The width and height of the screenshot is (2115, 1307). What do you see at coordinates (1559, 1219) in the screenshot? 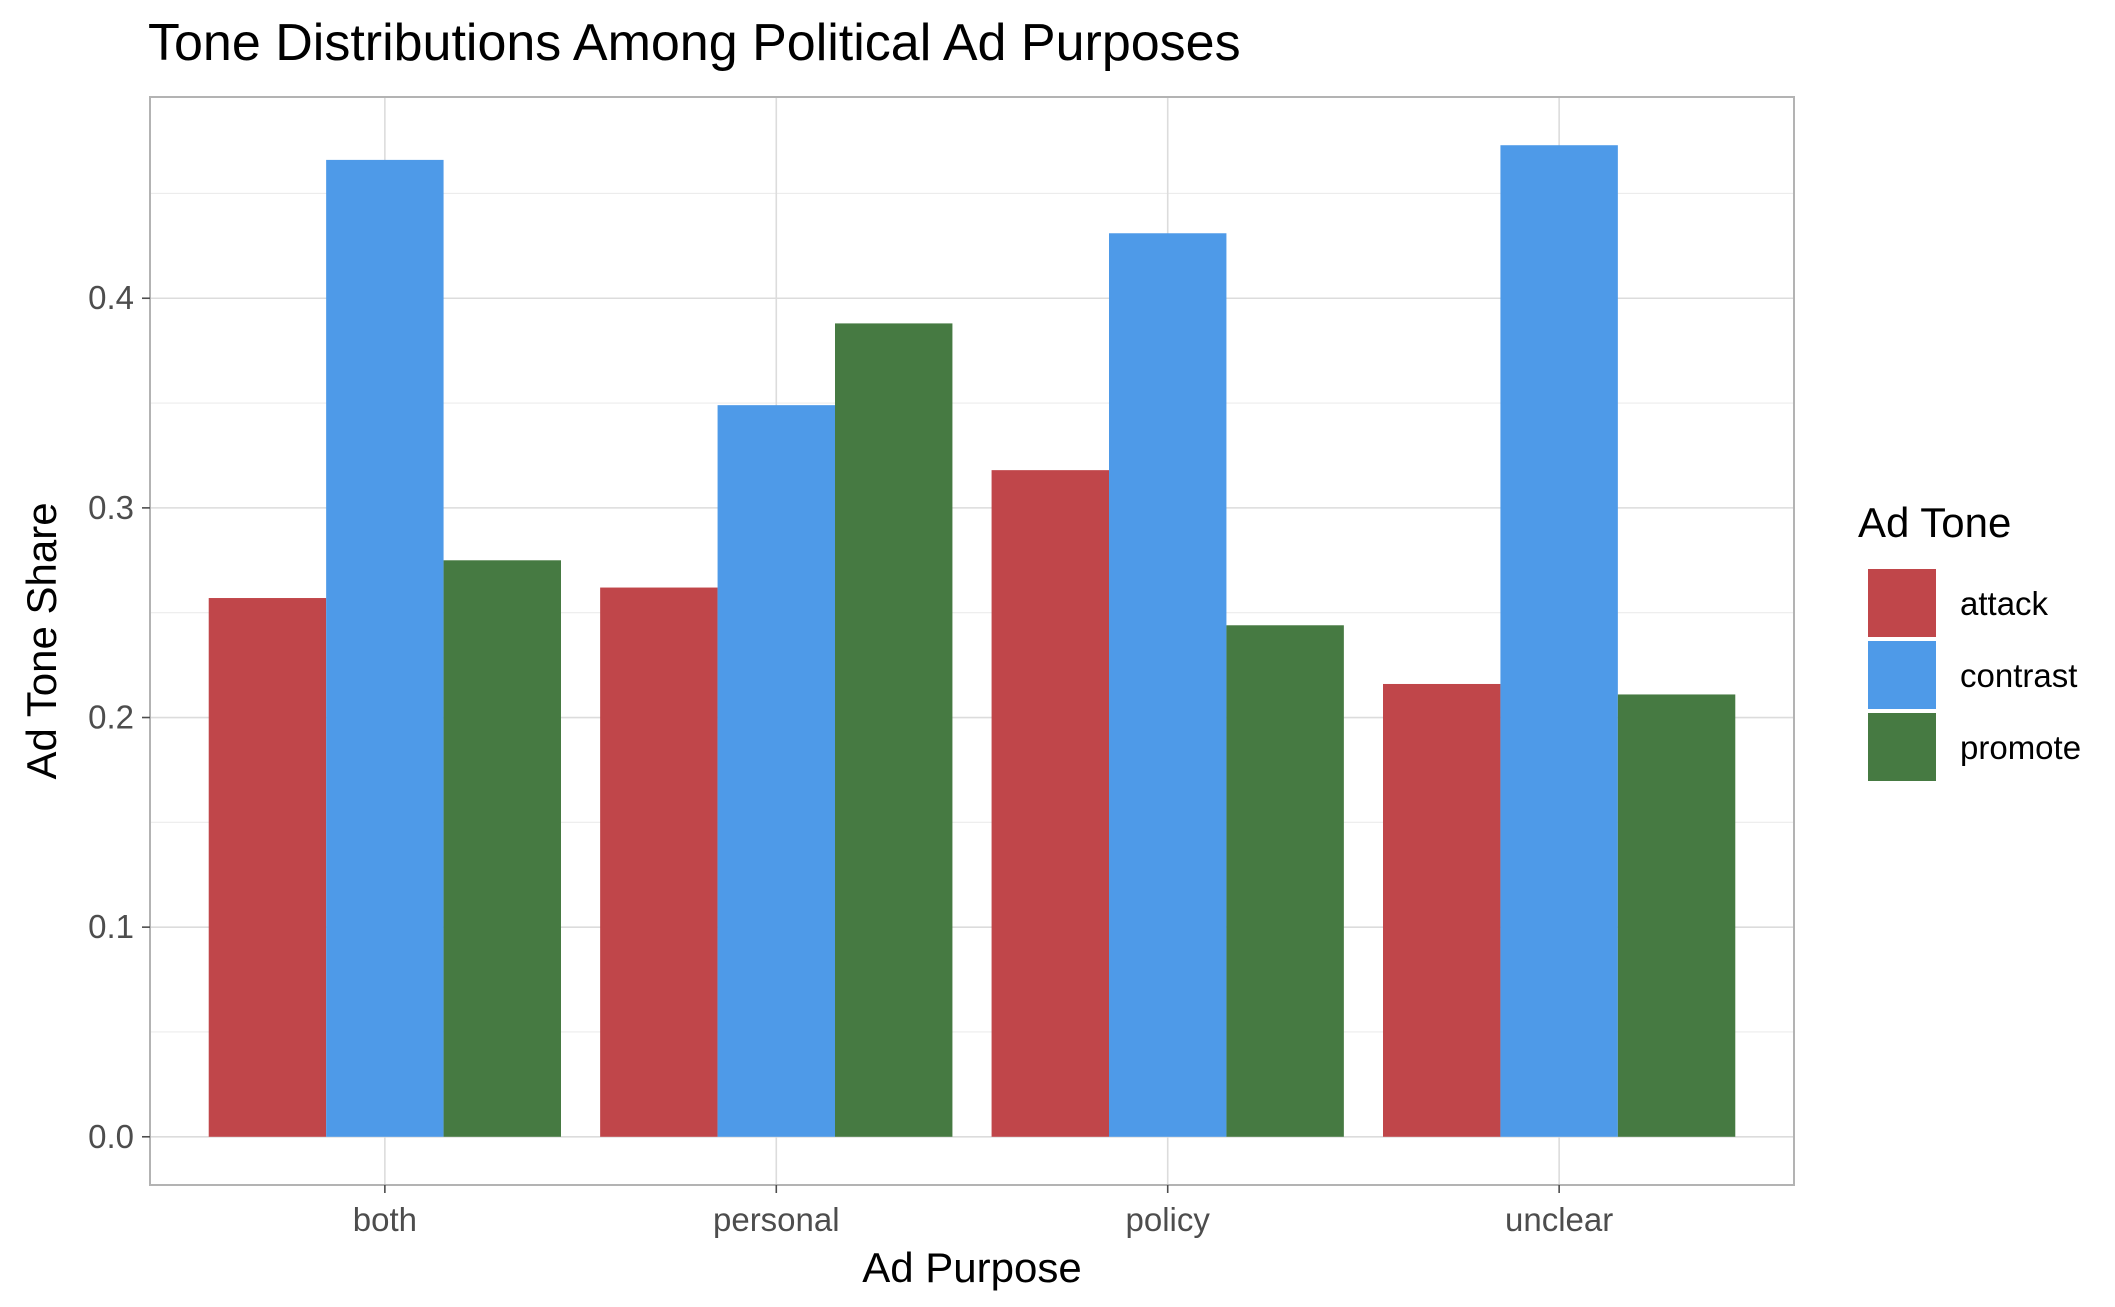
I see `x-tick-label-unclear: unclear` at bounding box center [1559, 1219].